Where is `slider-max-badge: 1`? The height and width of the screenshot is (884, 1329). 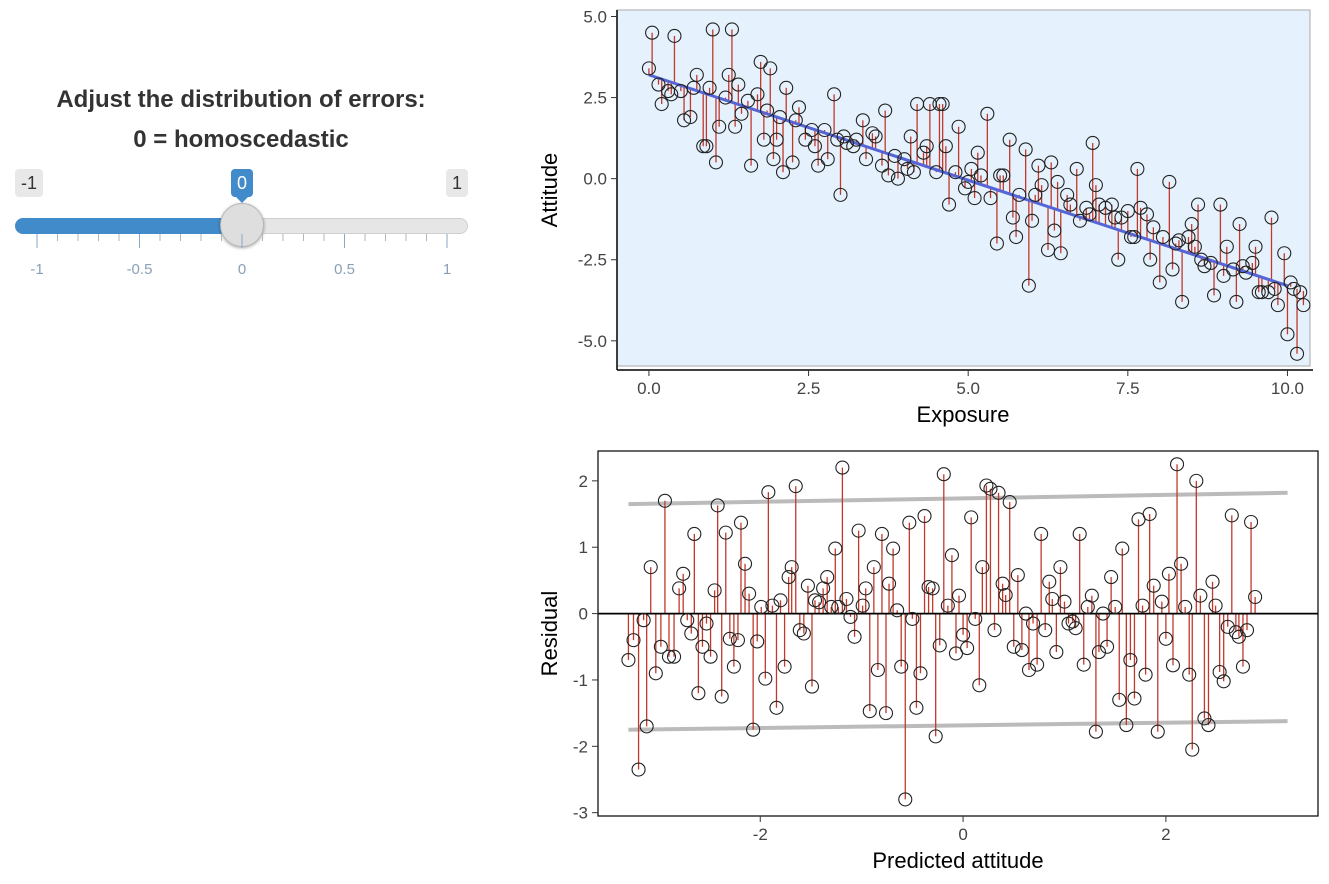 slider-max-badge: 1 is located at coordinates (457, 183).